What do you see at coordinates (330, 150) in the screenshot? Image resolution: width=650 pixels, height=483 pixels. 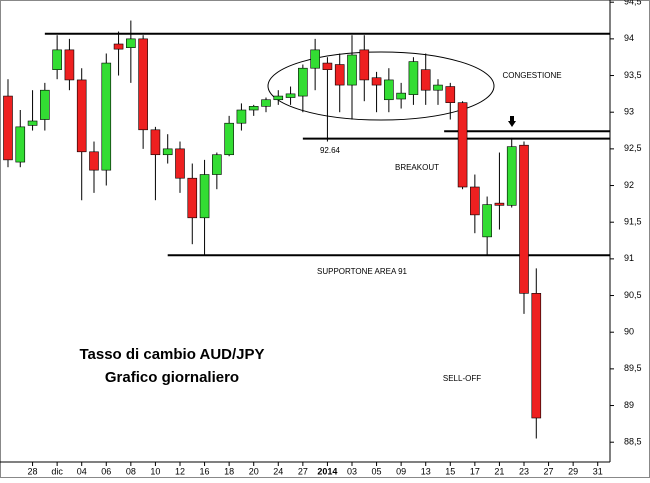 I see `annotation: 92.64` at bounding box center [330, 150].